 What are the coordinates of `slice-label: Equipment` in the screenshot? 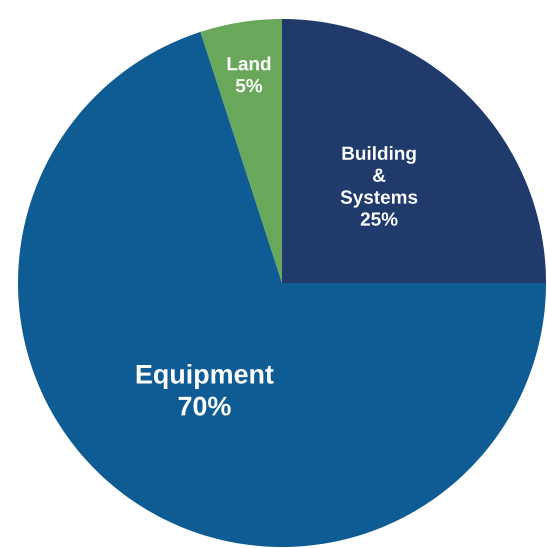 It's located at (205, 377).